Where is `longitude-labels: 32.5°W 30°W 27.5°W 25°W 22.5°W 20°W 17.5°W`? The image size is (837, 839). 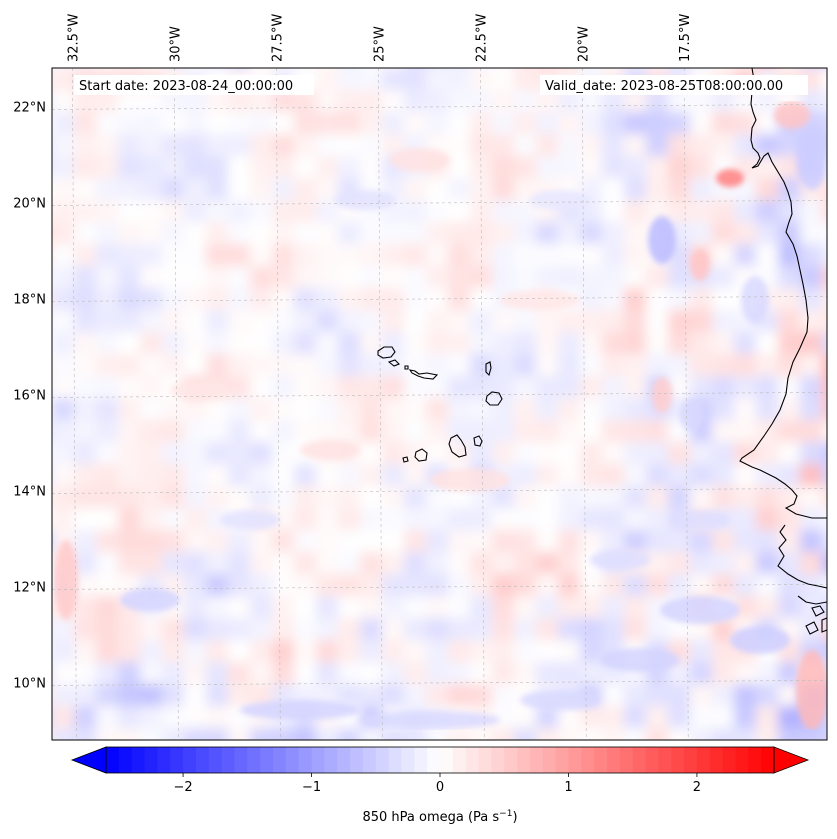
longitude-labels: 32.5°W 30°W 27.5°W 25°W 22.5°W 20°W 17.5°W is located at coordinates (379, 38).